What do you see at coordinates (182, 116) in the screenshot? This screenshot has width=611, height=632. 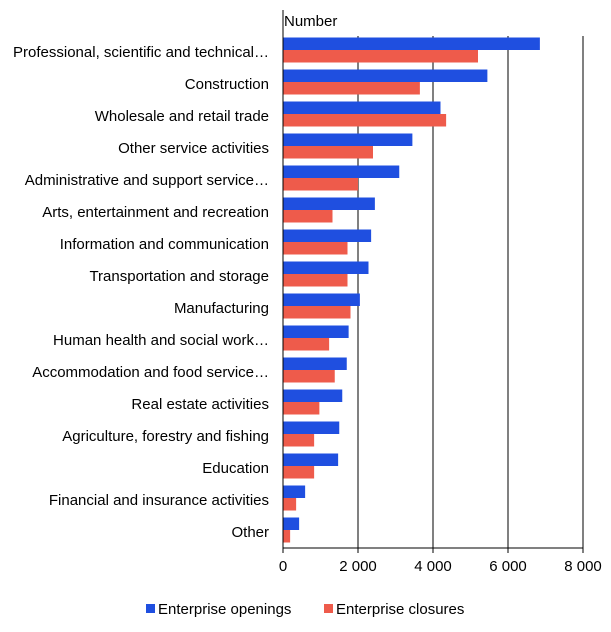 I see `category-label: Wholesale and retail trade` at bounding box center [182, 116].